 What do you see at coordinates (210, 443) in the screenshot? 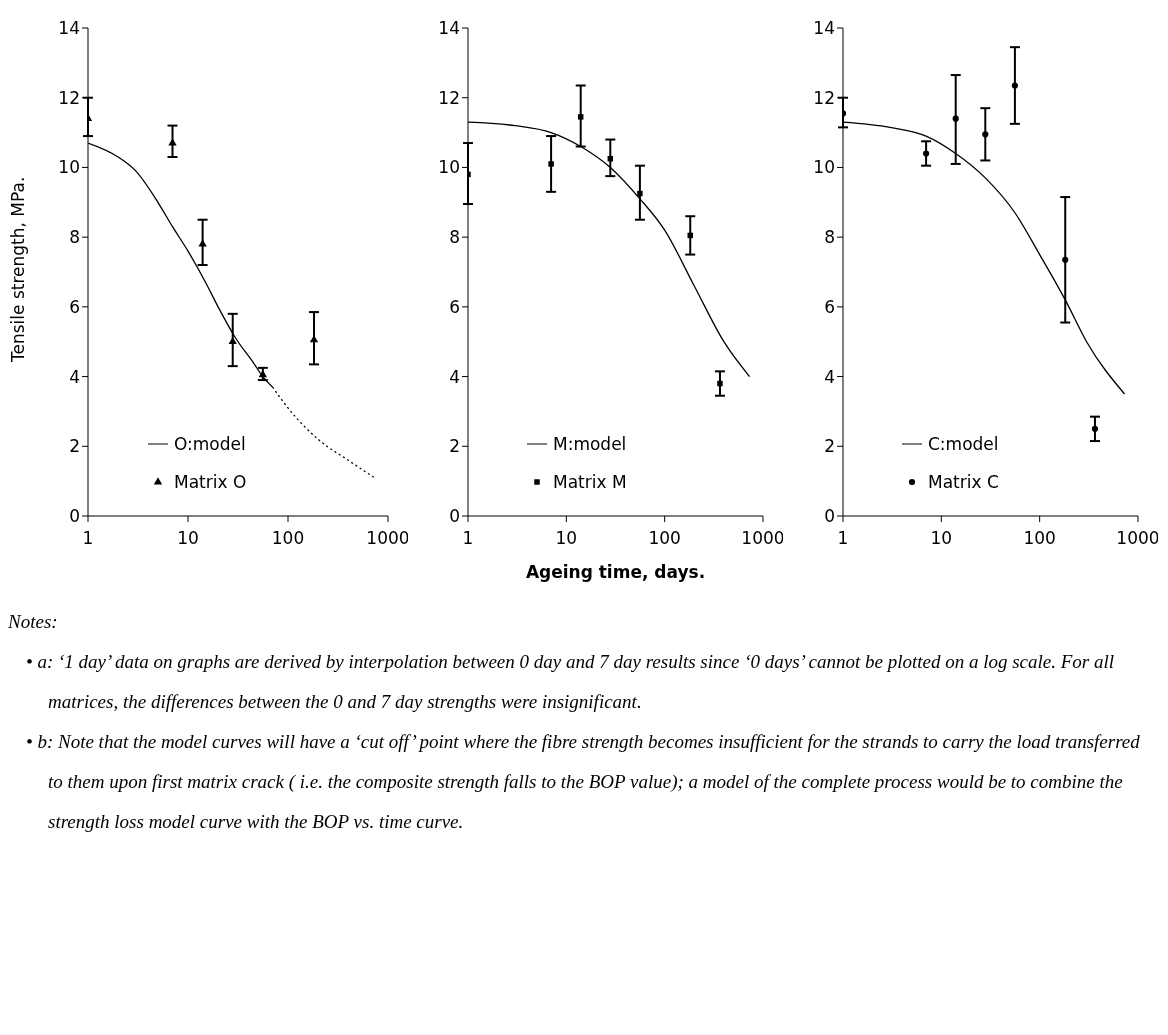
I see `legend-label: O:model` at bounding box center [210, 443].